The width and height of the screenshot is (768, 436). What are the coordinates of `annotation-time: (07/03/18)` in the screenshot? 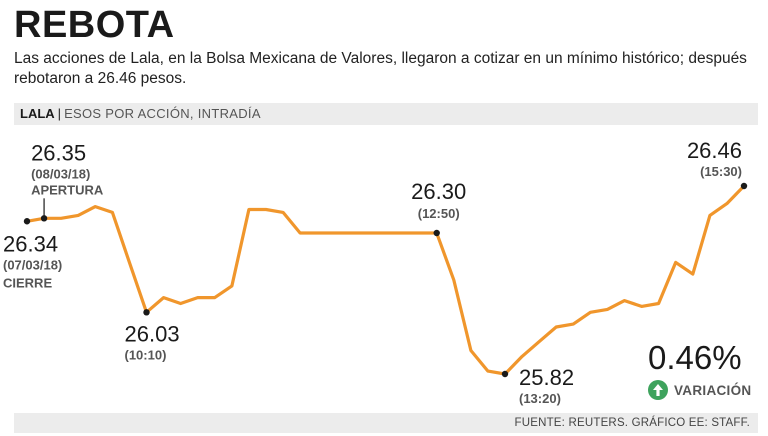 It's located at (32, 264).